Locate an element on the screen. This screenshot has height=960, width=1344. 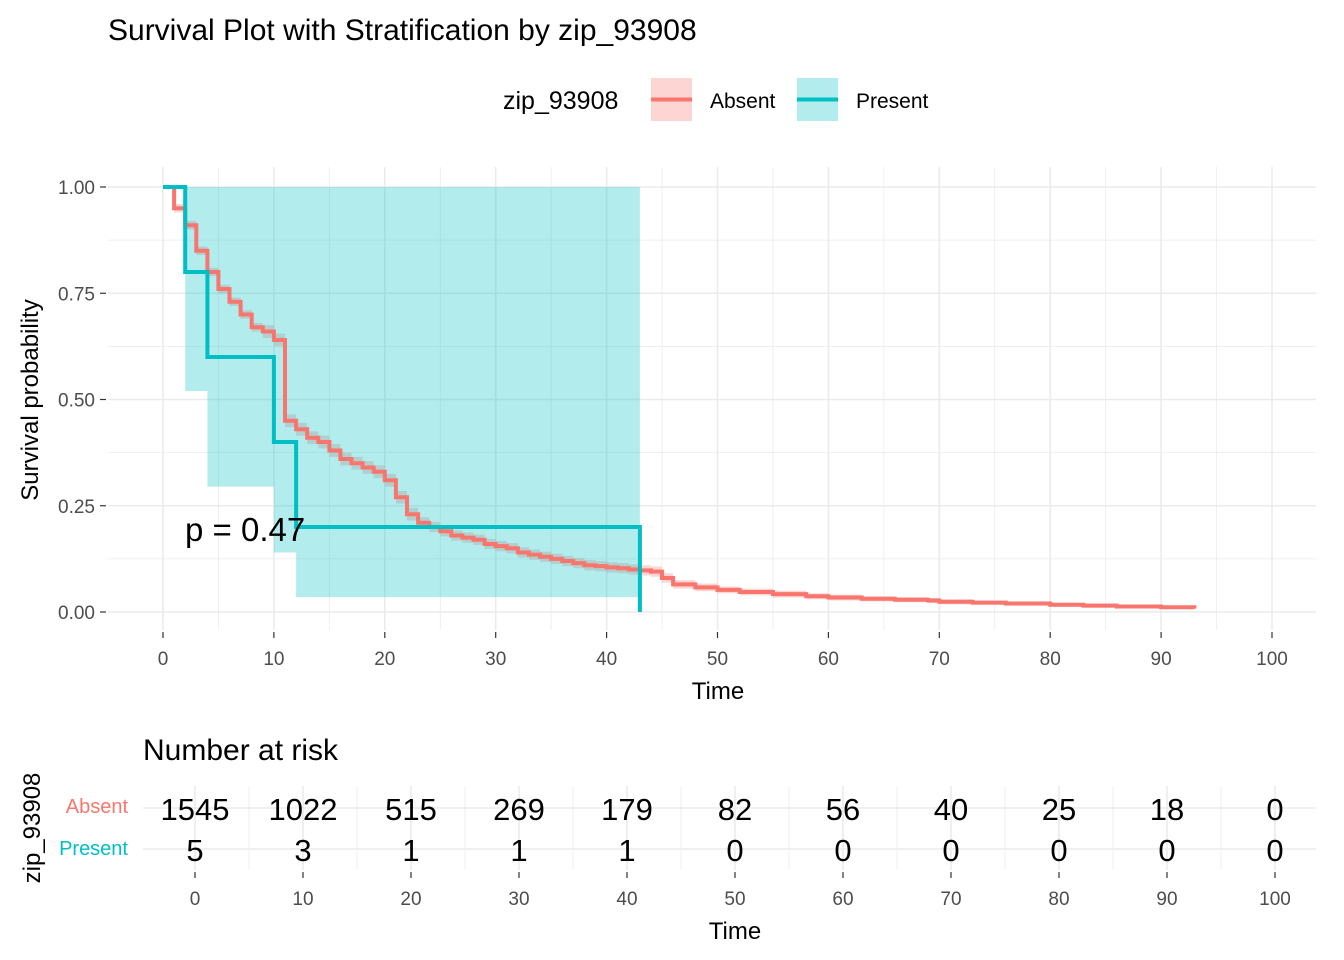
x-tick-label: 70 is located at coordinates (939, 659).